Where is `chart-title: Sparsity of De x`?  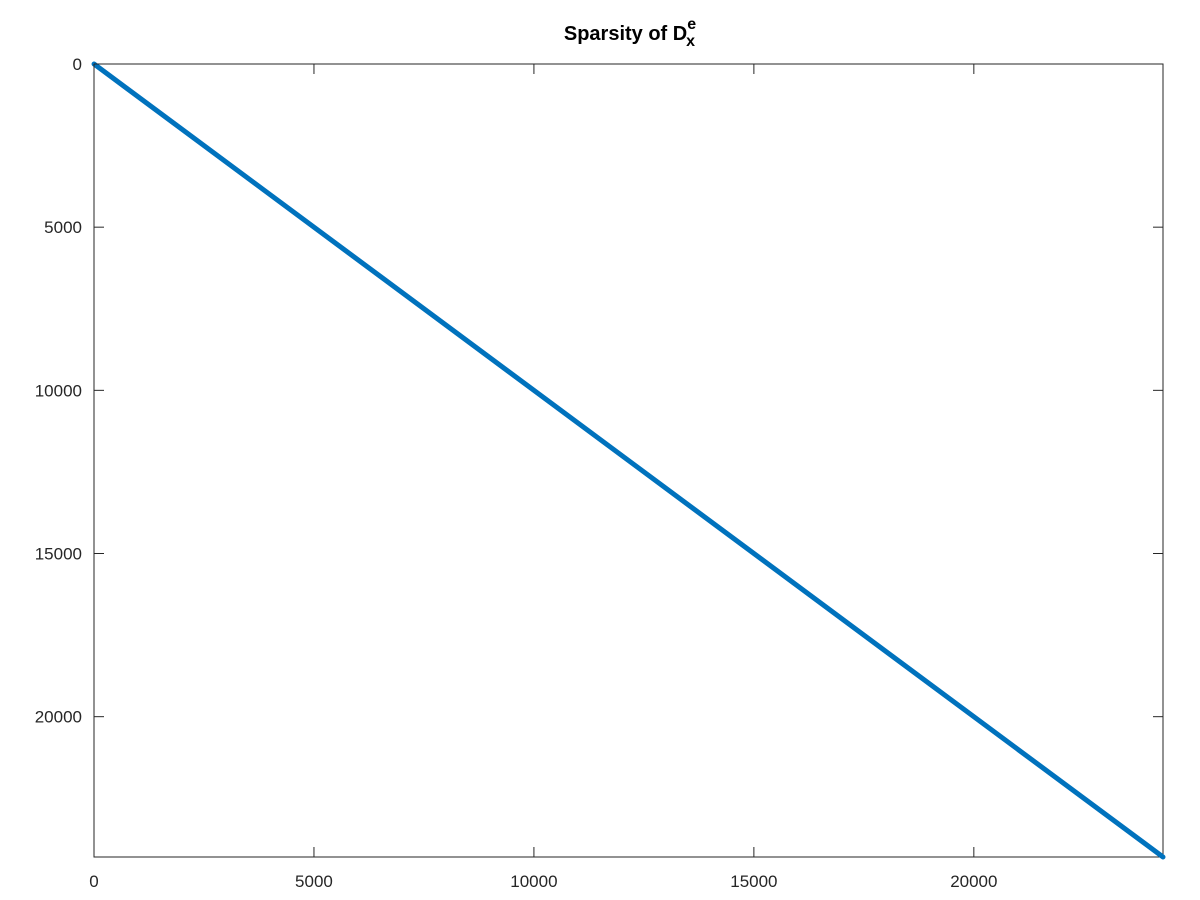 chart-title: Sparsity of De x is located at coordinates (630, 33).